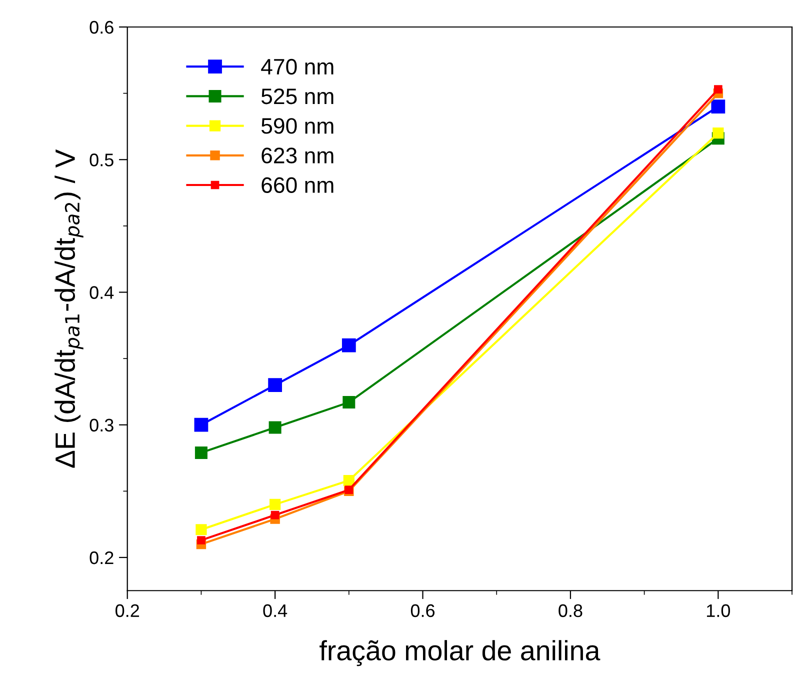 The image size is (796, 675). Describe the element at coordinates (128, 611) in the screenshot. I see `x-tick-label: 0.2` at that location.